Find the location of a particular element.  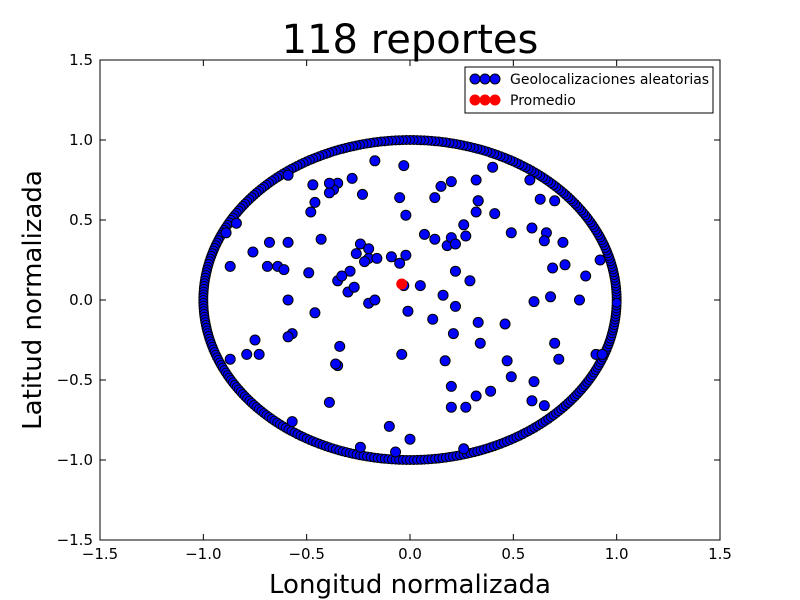

x-tick-label: −1.5 is located at coordinates (100, 554).